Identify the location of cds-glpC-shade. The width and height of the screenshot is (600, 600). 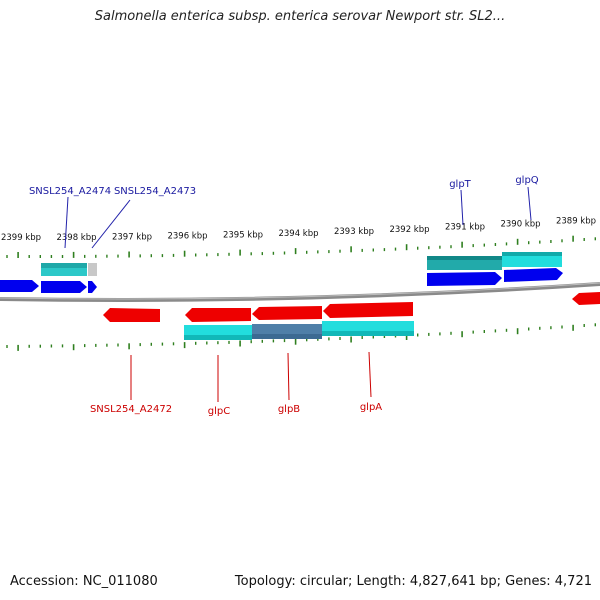
(218, 337).